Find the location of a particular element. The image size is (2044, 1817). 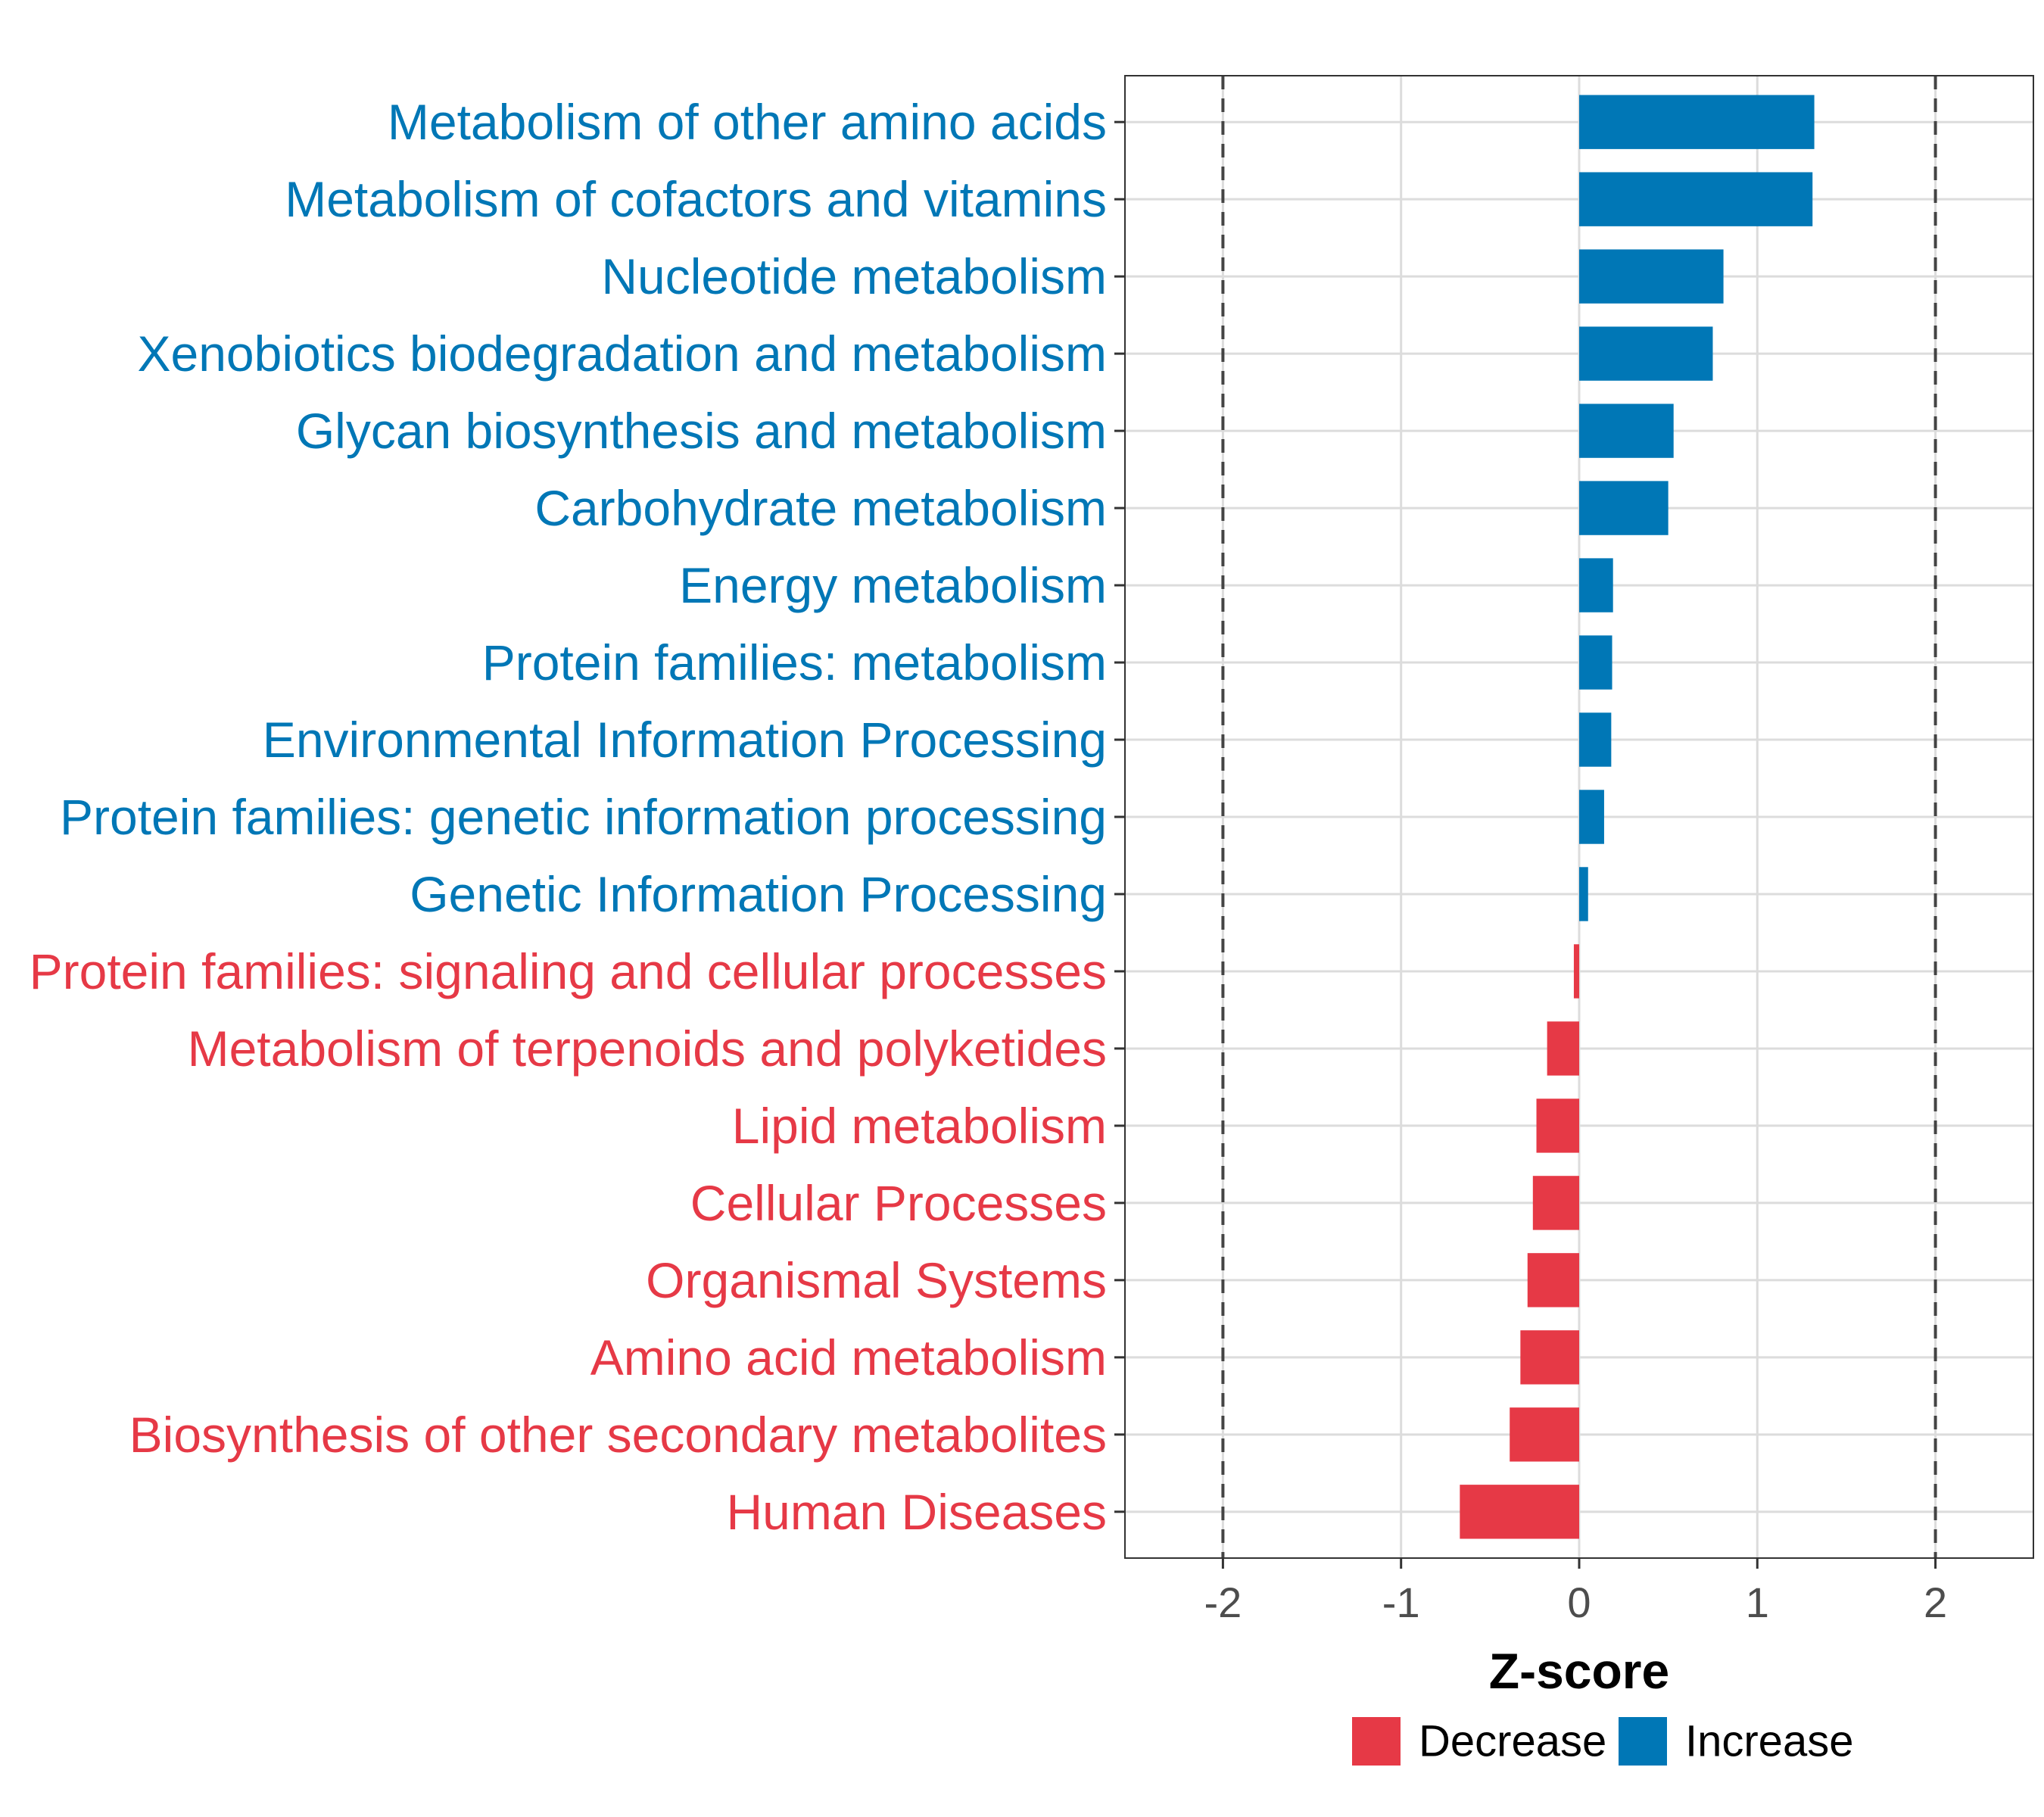

category-label: Energy metabolism is located at coordinates (893, 585).